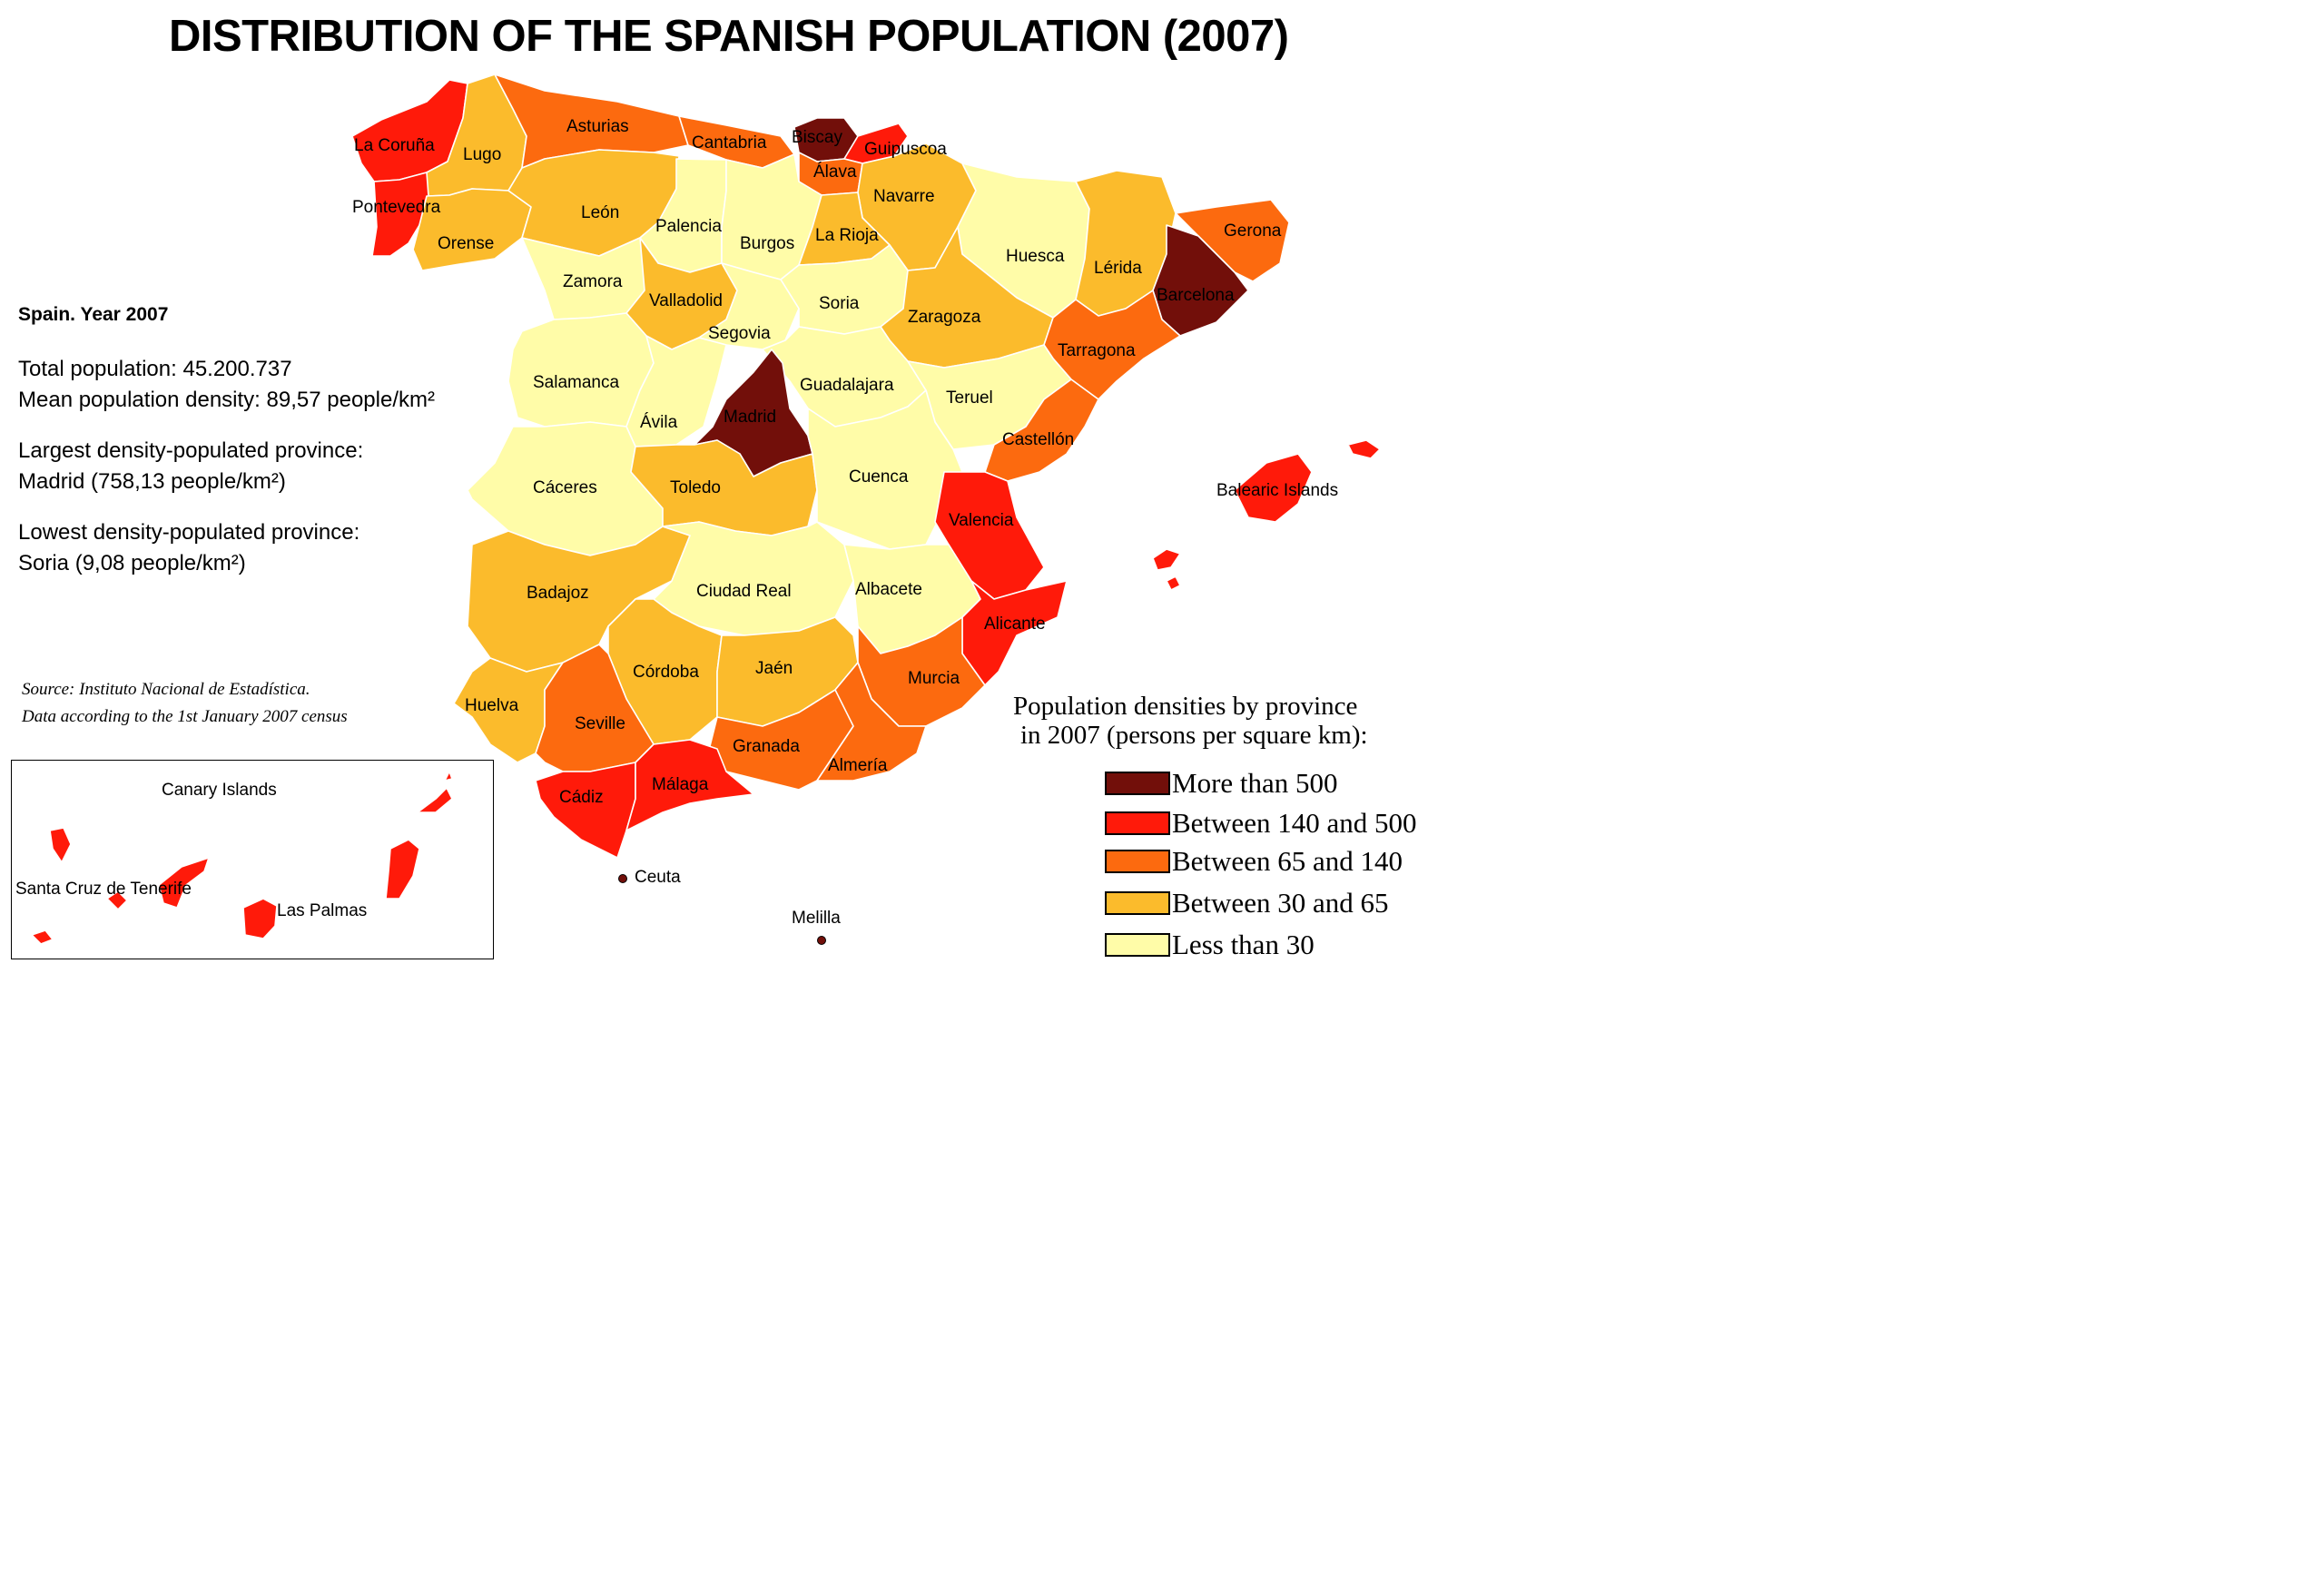 This screenshot has width=2324, height=1583. Describe the element at coordinates (847, 235) in the screenshot. I see `province-label-la-rioja: La Rioja` at that location.